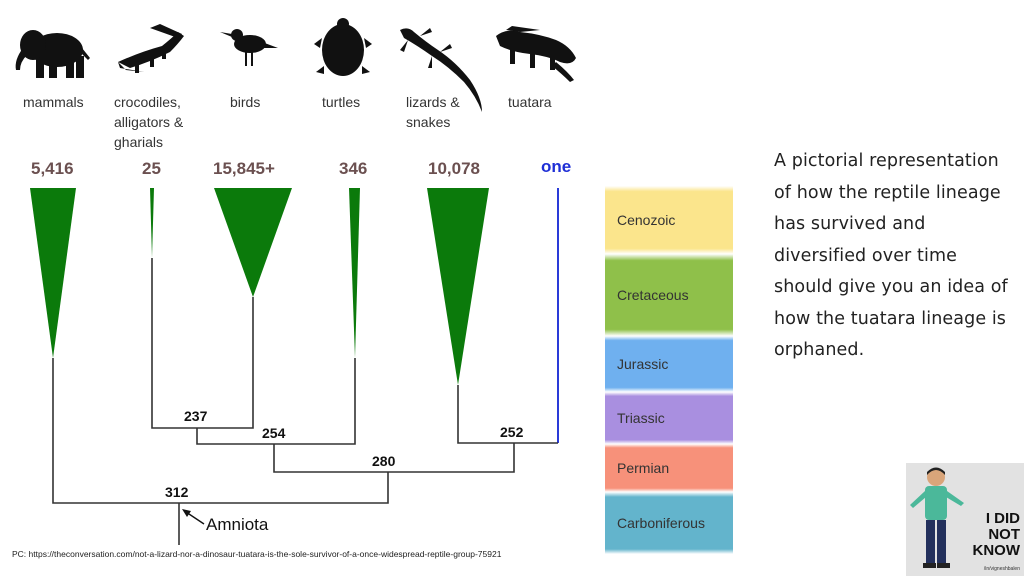  Describe the element at coordinates (52, 168) in the screenshot. I see `count-mammals: 5,416` at that location.